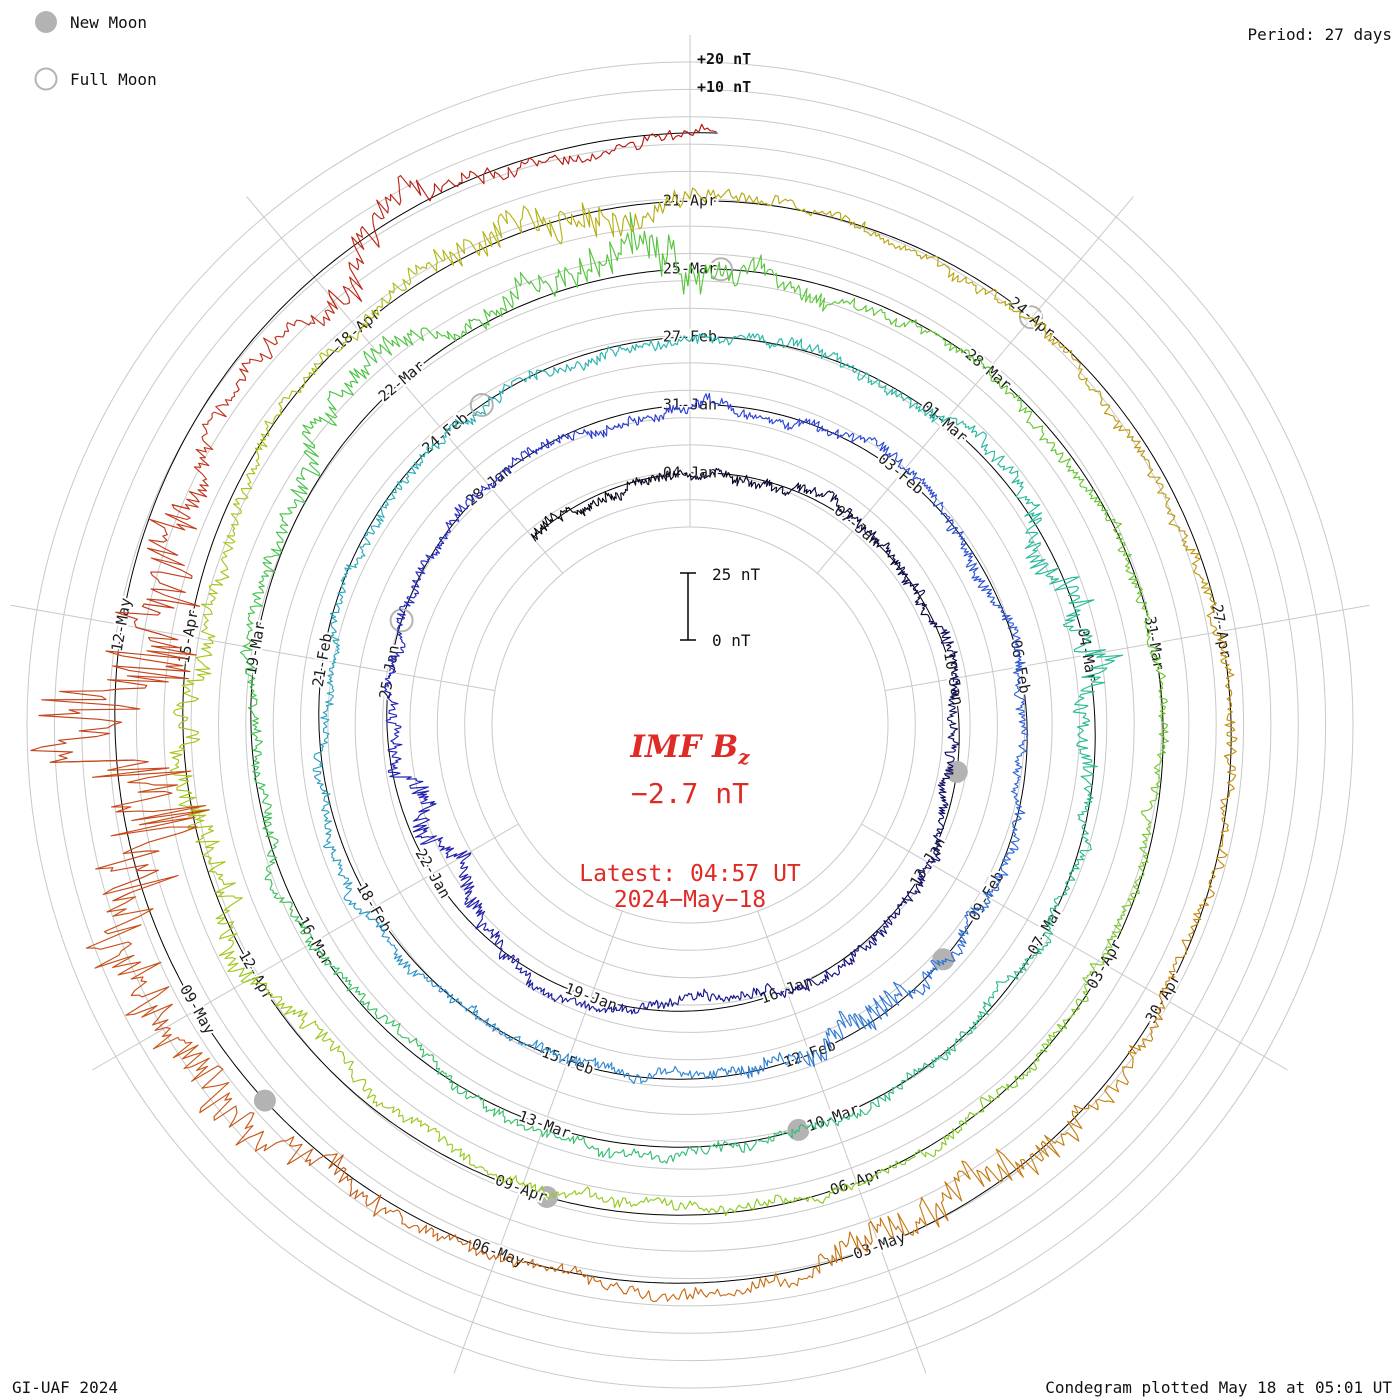 The image size is (1400, 1400). Describe the element at coordinates (322, 660) in the screenshot. I see `date-ring-label: 21-Feb` at that location.